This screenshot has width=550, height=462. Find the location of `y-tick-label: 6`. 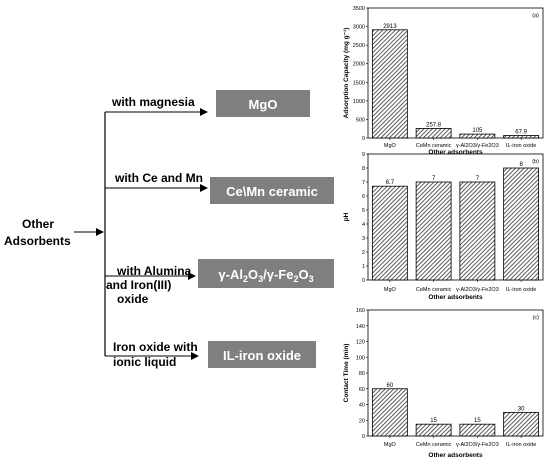

y-tick-label: 6 is located at coordinates (363, 197).